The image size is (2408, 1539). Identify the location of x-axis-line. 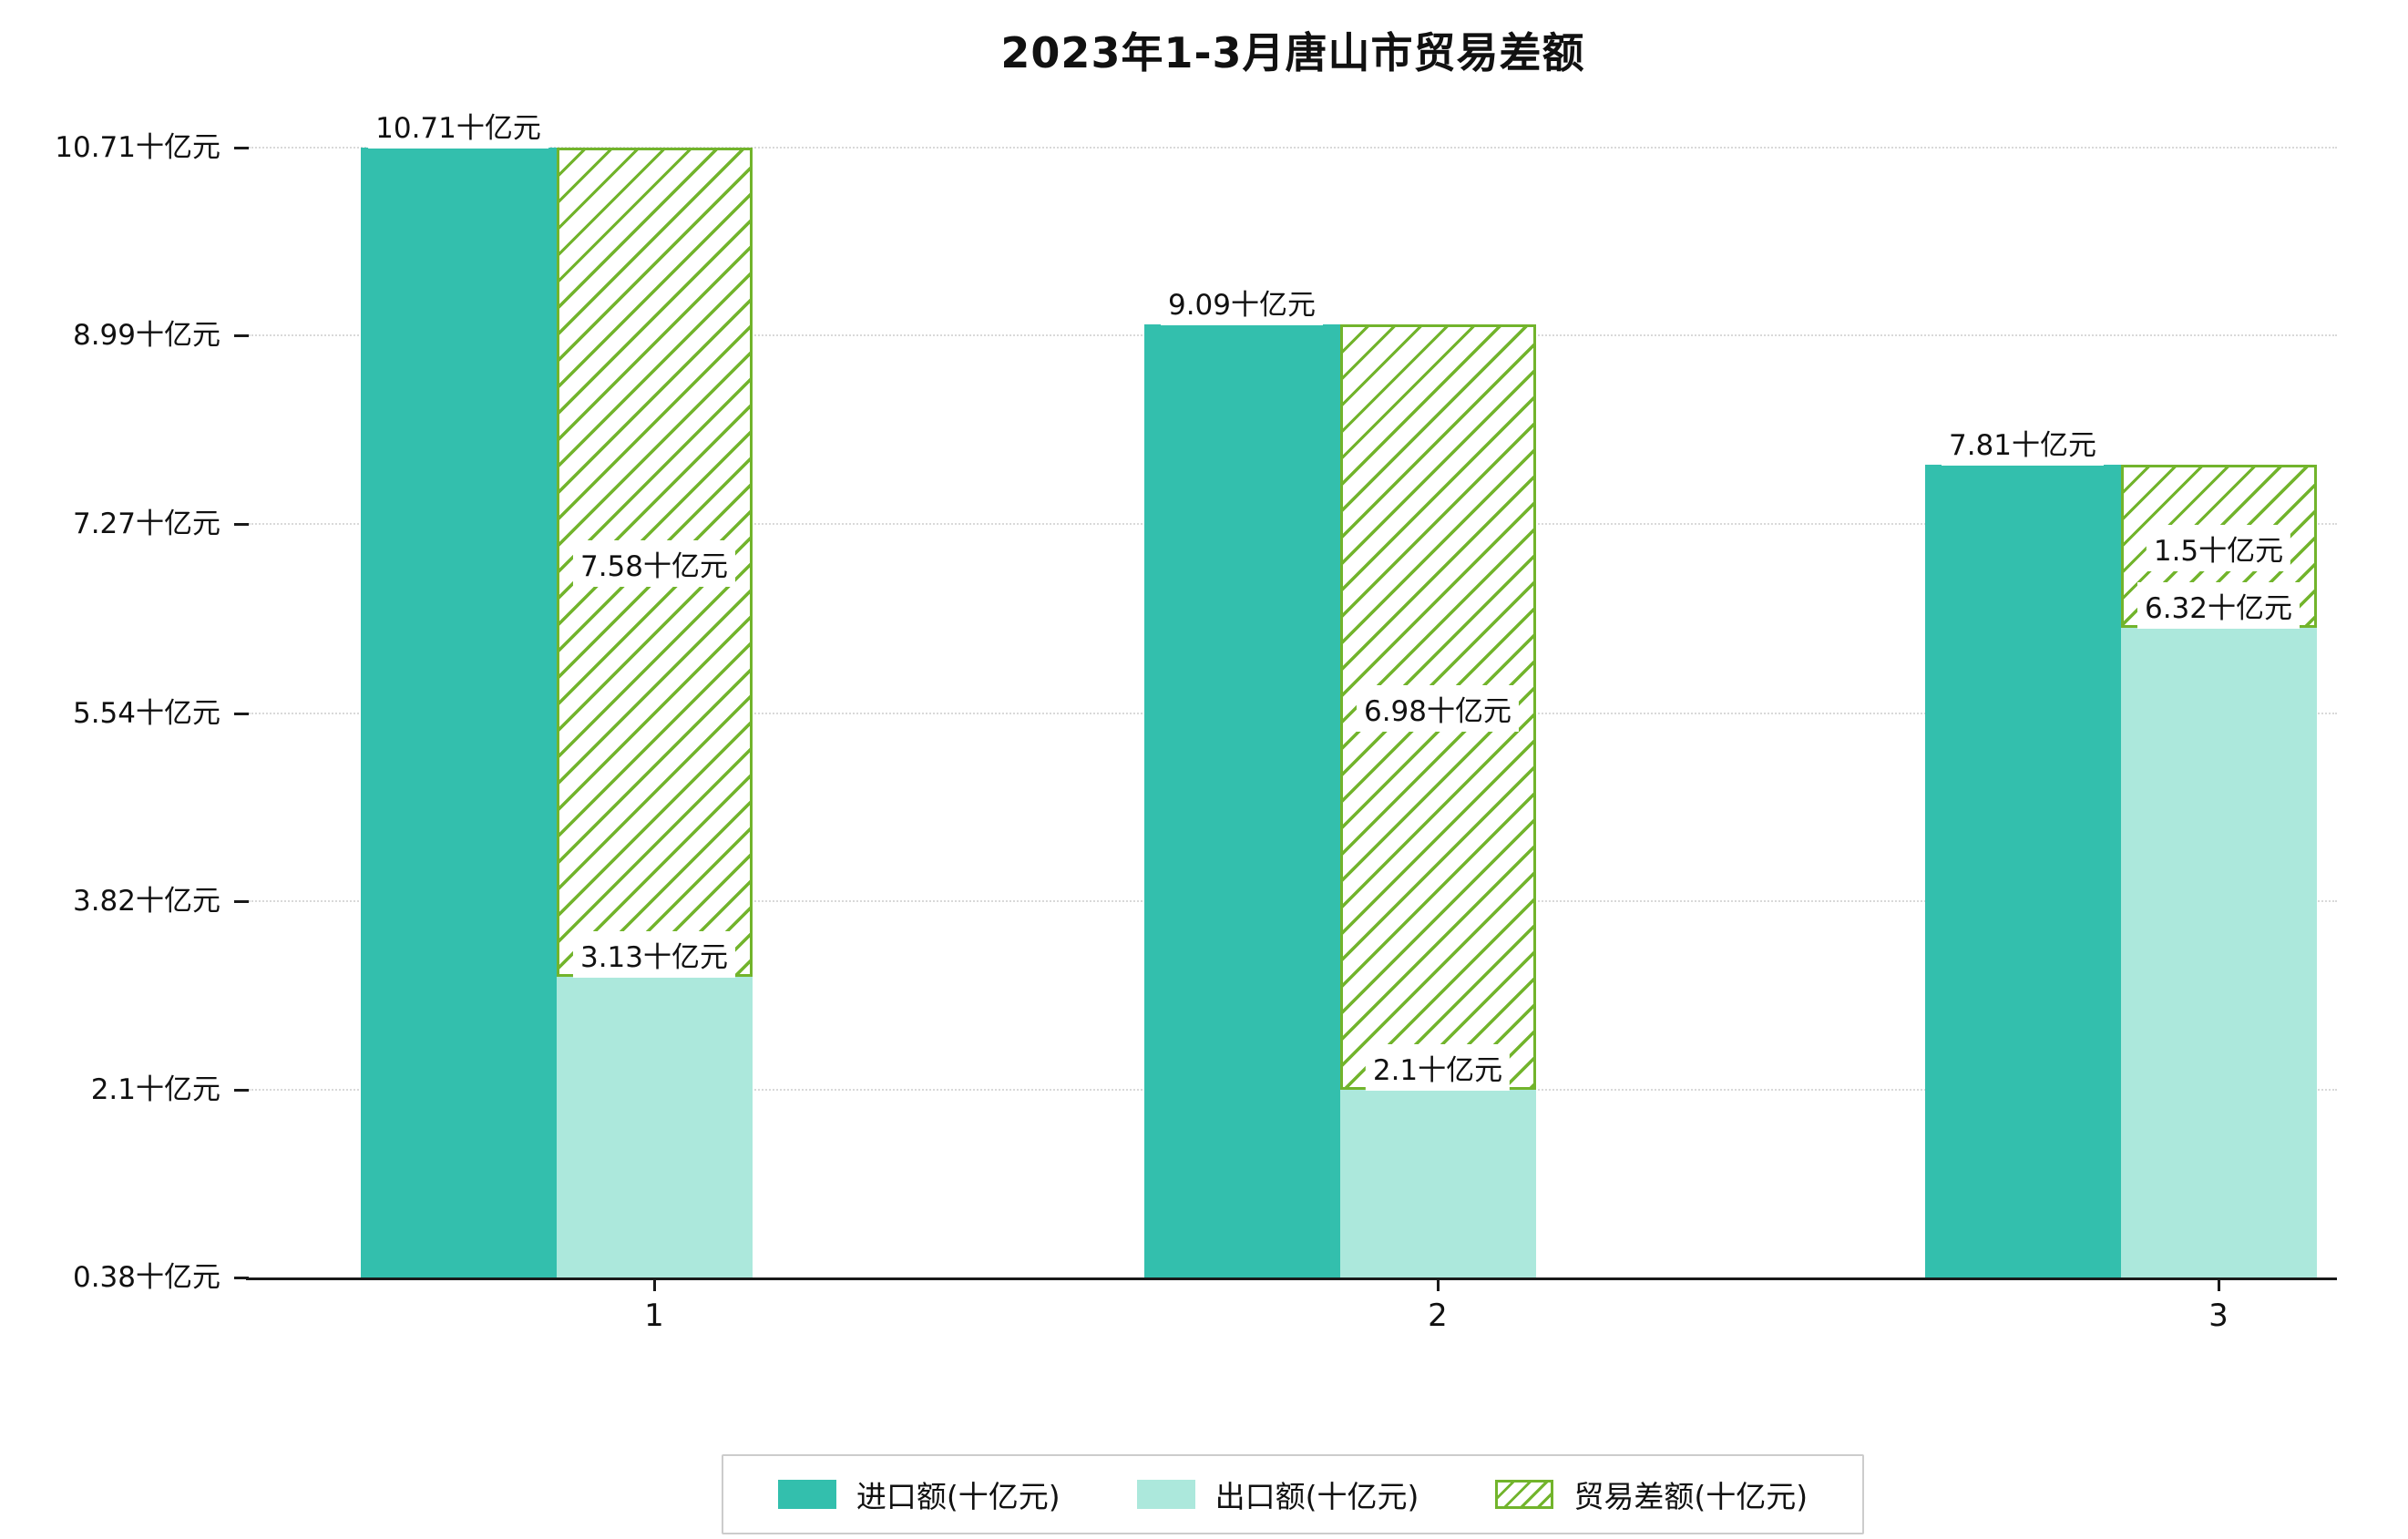
(1291, 1279).